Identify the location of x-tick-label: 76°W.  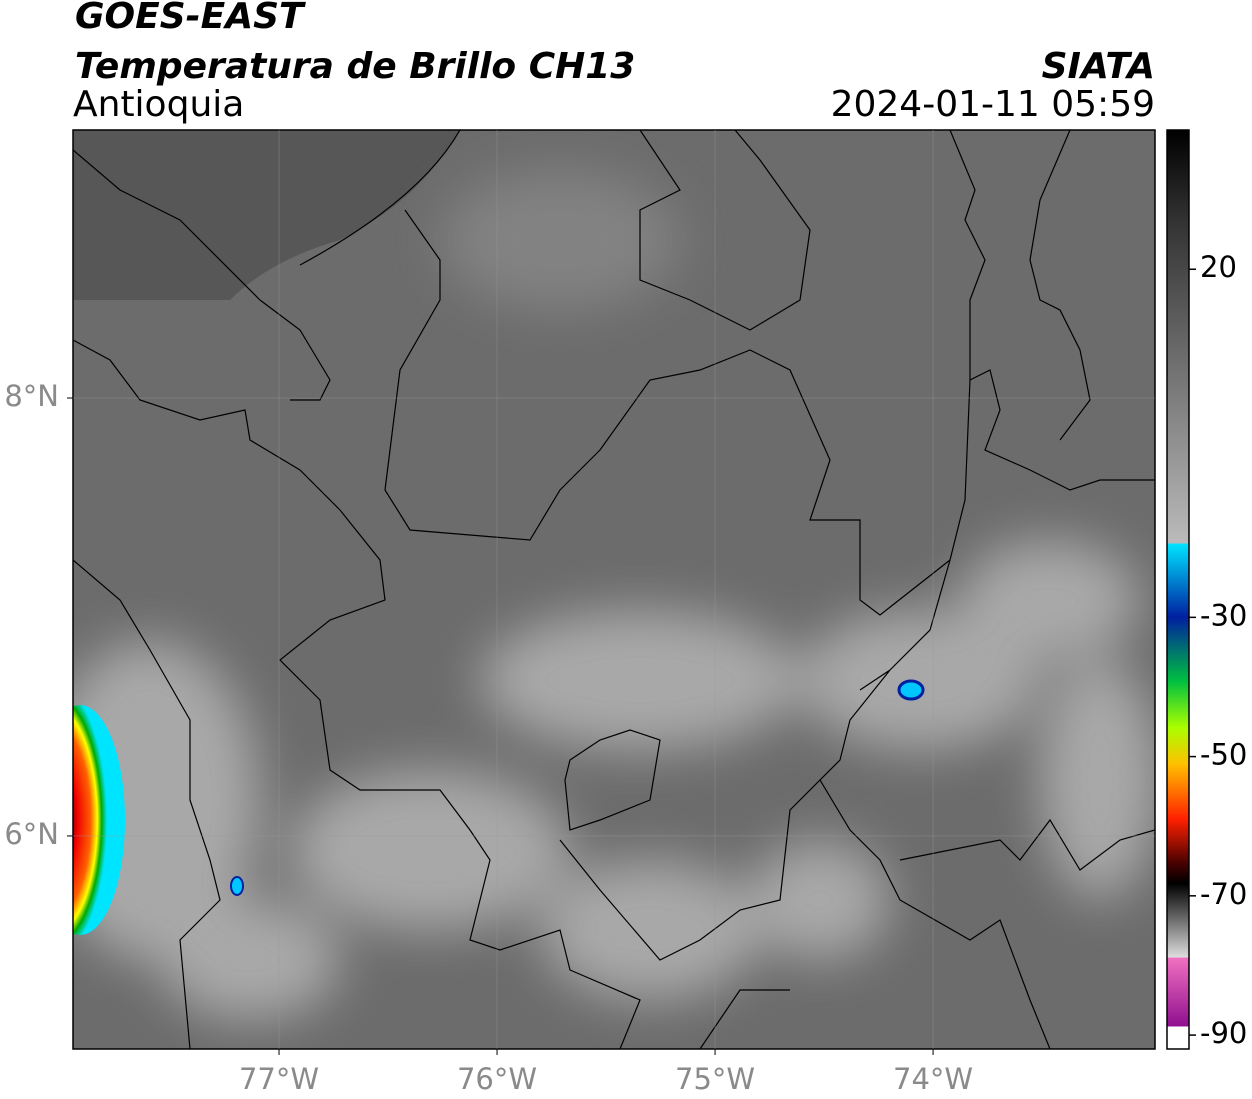
(497, 1079).